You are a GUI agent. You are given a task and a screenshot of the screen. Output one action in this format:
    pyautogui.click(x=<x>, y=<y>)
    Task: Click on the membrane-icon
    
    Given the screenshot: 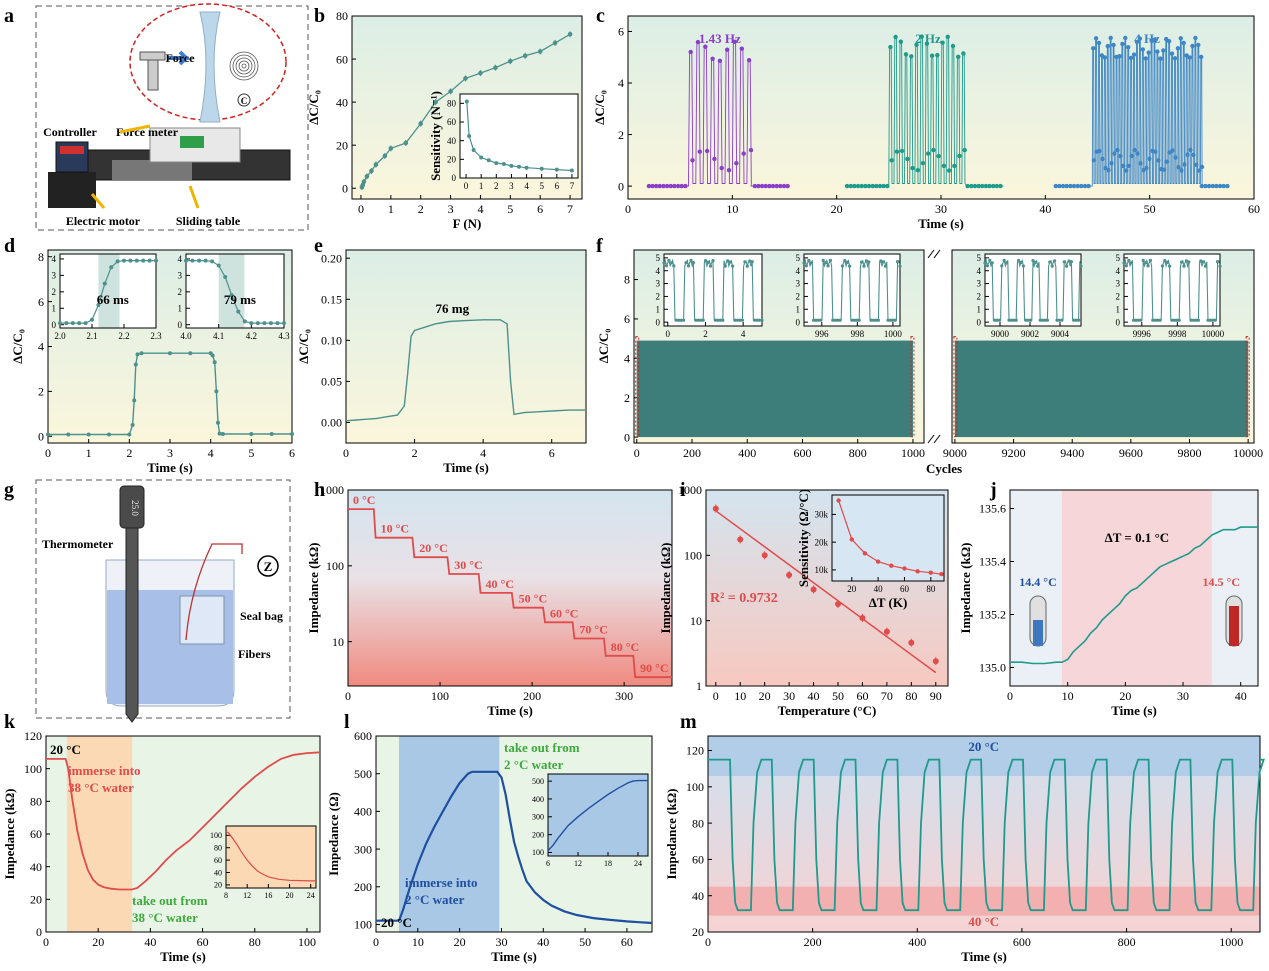 What is the action you would take?
    pyautogui.click(x=210, y=67)
    